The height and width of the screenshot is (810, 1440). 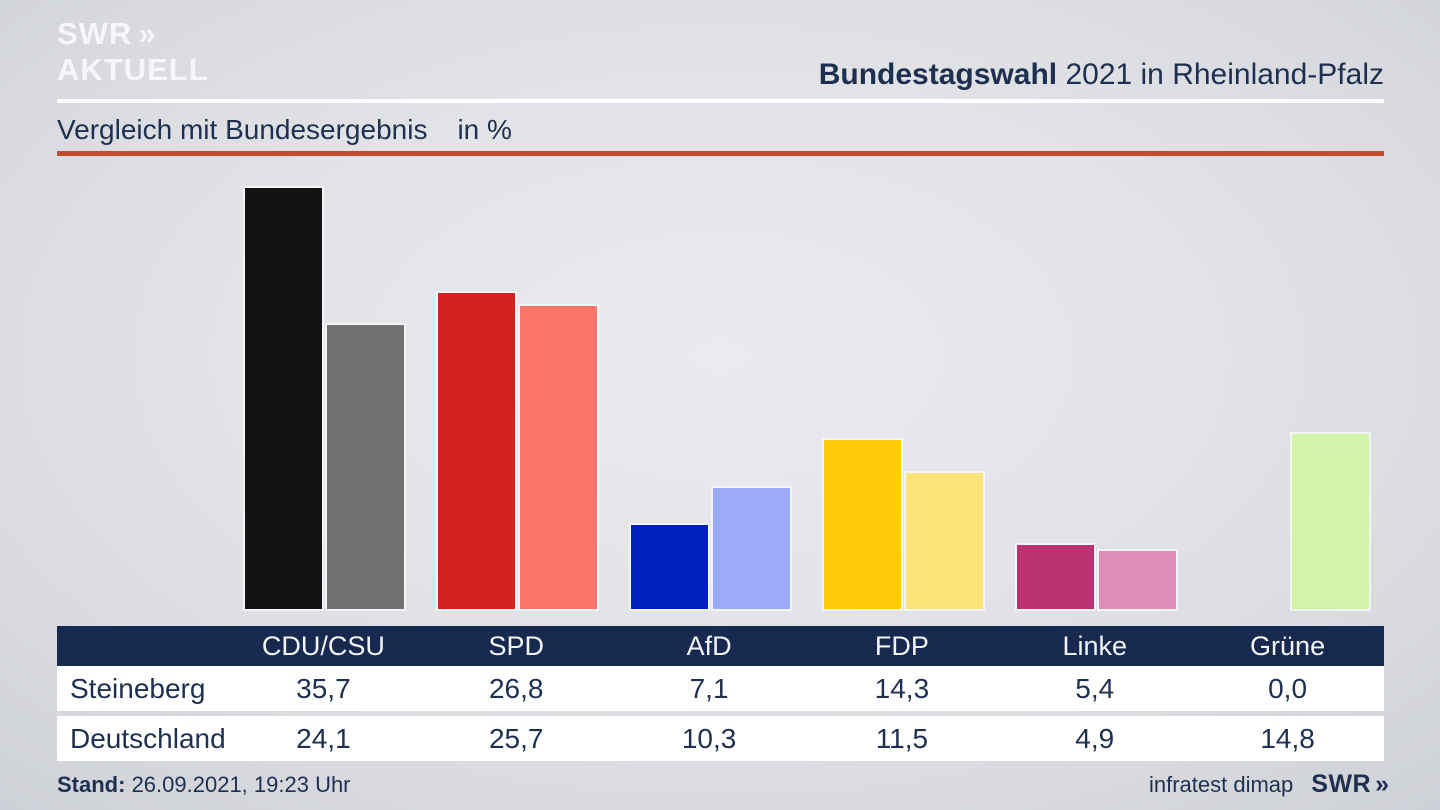 What do you see at coordinates (558, 457) in the screenshot?
I see `bar-deutschland-spd` at bounding box center [558, 457].